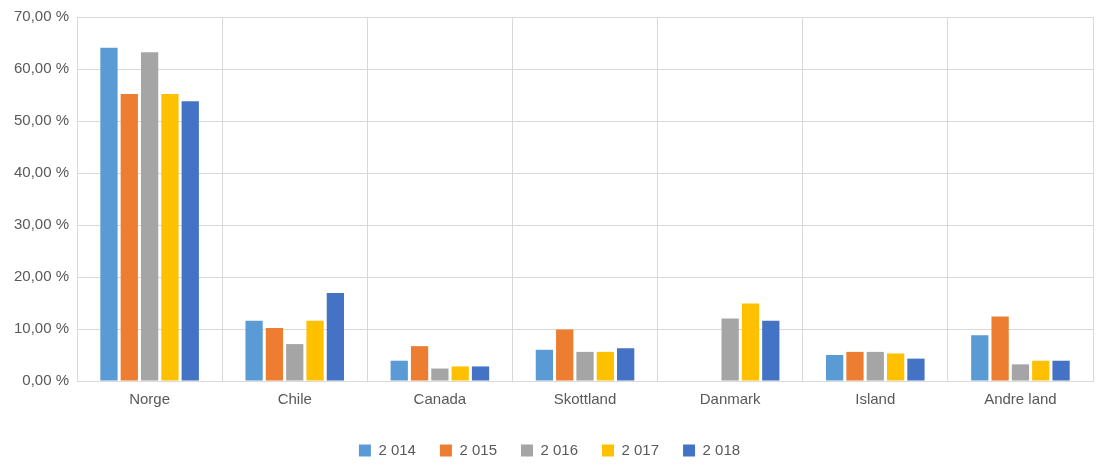  Describe the element at coordinates (41, 68) in the screenshot. I see `y-tick-label: 60,00 %` at that location.